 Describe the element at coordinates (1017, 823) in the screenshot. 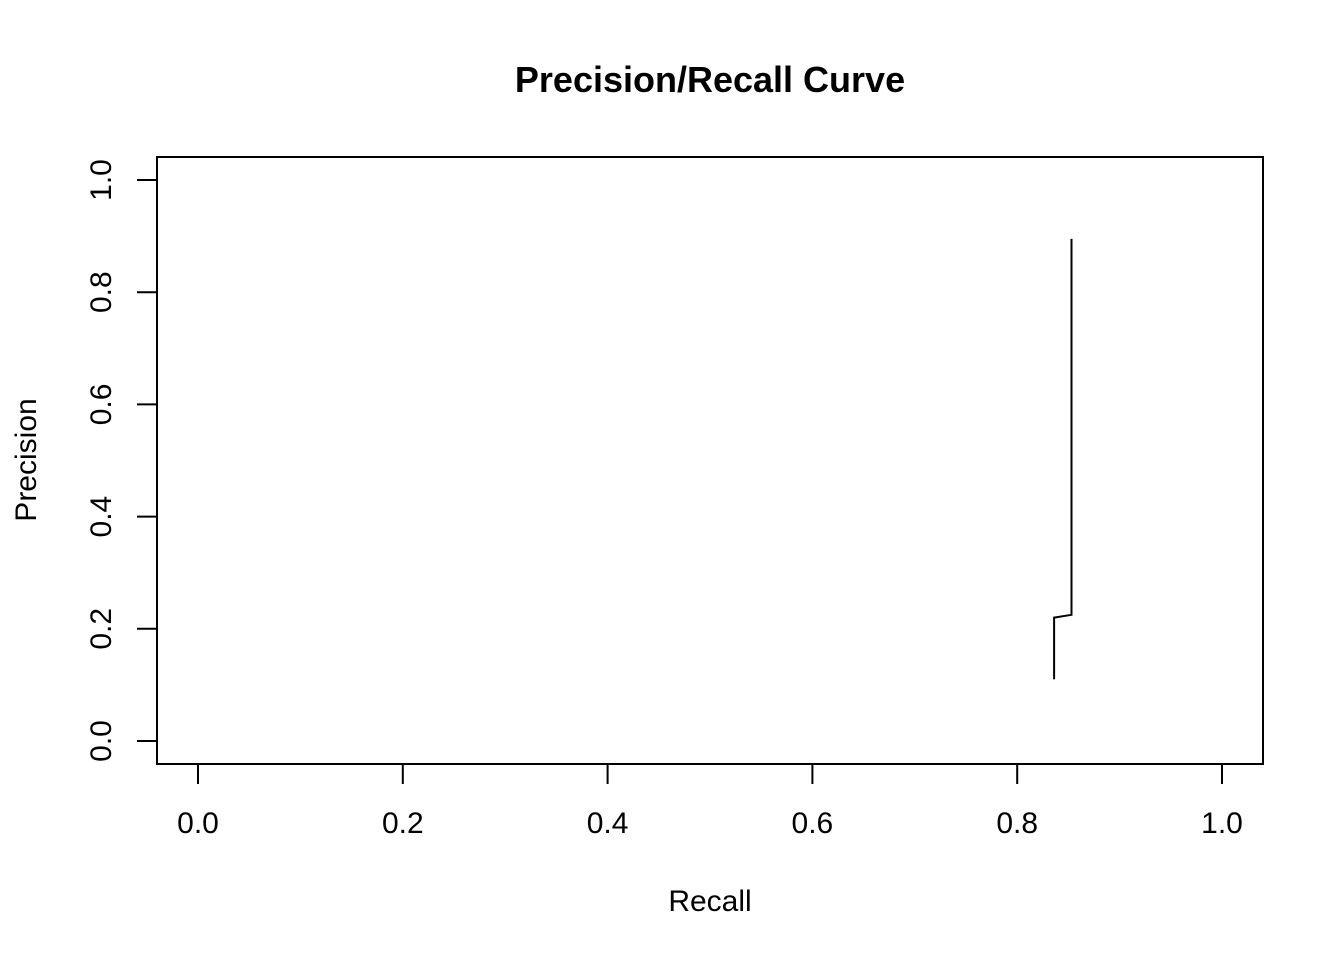

I see `x-tick-label: 0.8` at that location.